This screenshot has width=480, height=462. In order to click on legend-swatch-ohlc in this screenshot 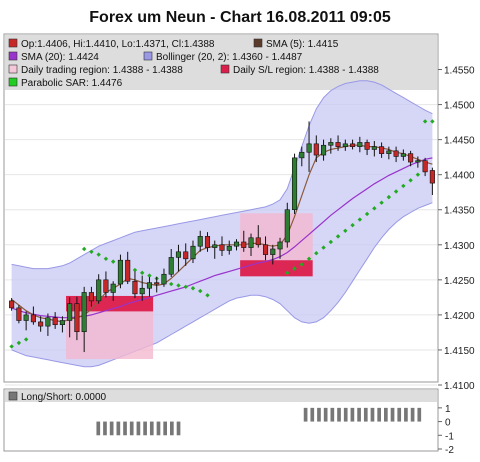, I will do `click(13, 43)`.